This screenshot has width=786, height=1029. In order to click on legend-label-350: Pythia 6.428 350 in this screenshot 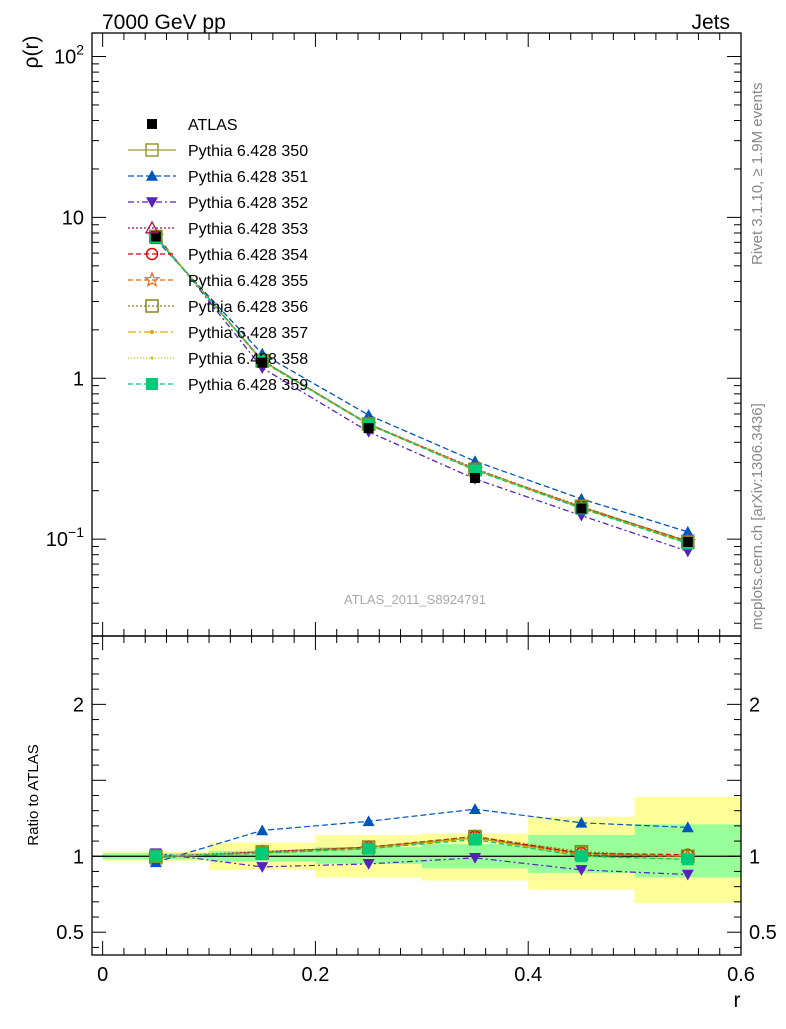, I will do `click(248, 151)`.